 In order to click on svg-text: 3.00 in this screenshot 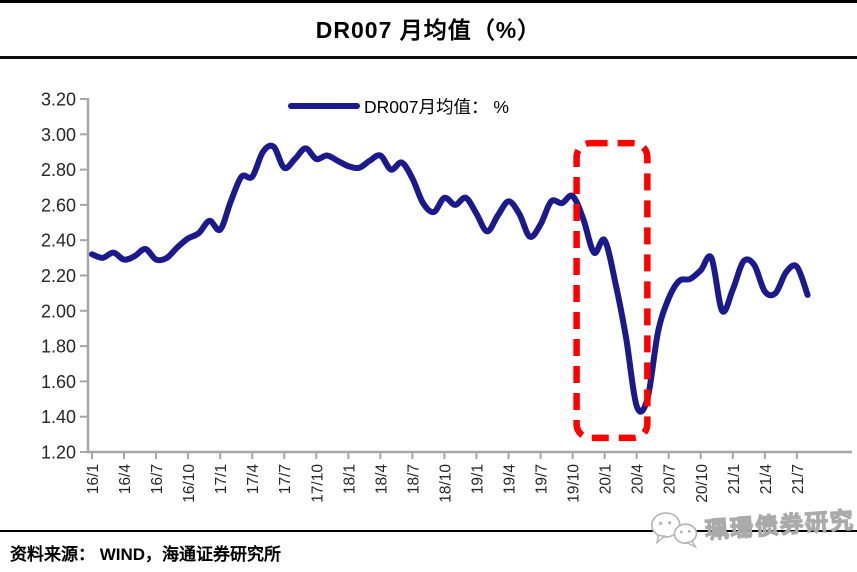, I will do `click(58, 135)`.